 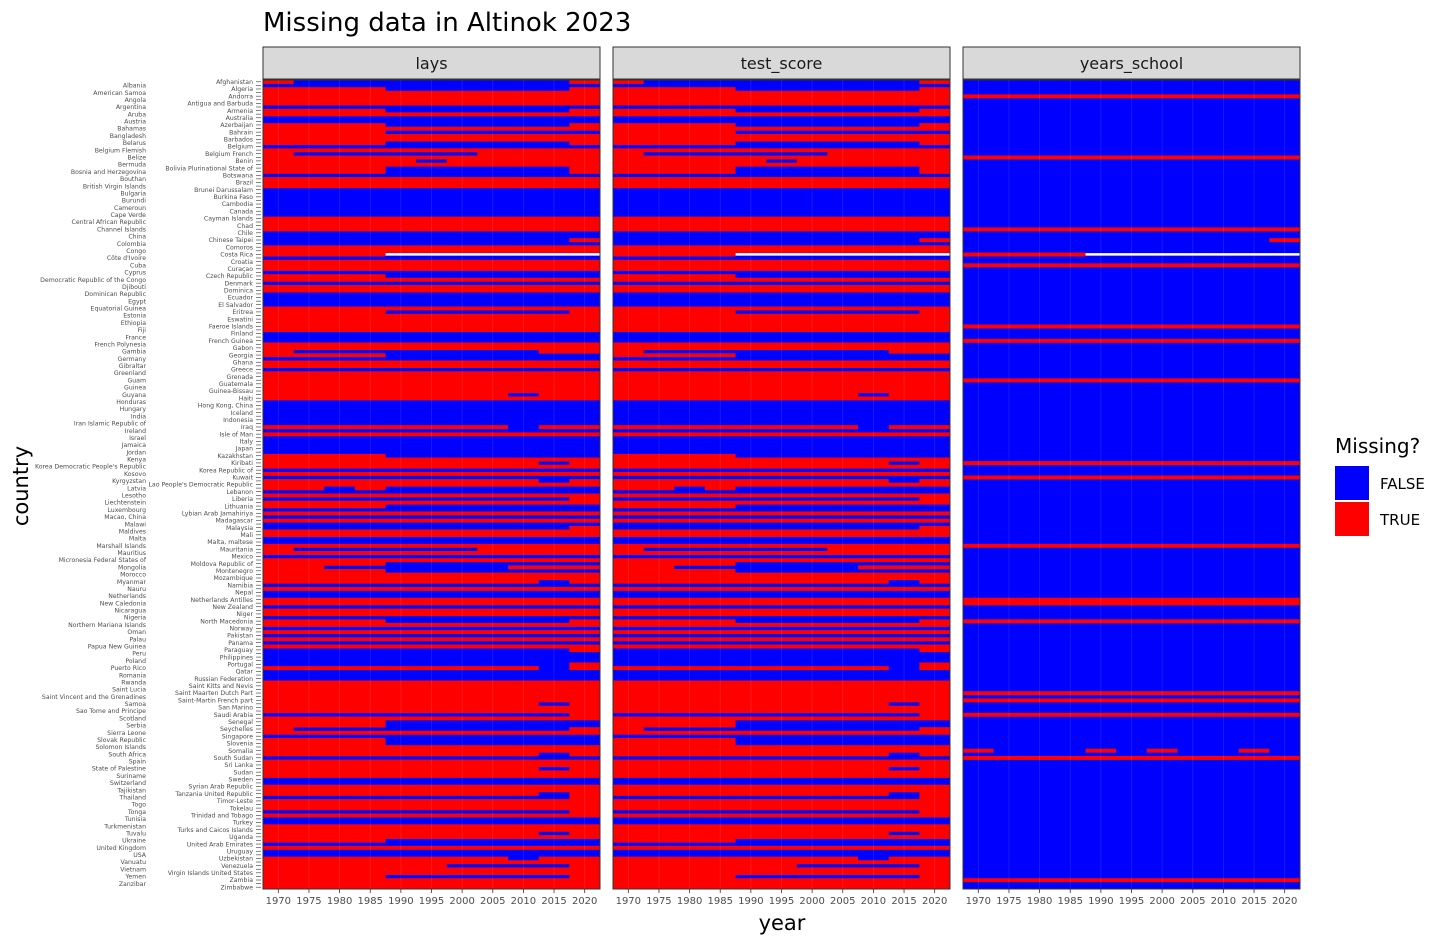 What do you see at coordinates (1100, 901) in the screenshot?
I see `x-tick-label: 1990` at bounding box center [1100, 901].